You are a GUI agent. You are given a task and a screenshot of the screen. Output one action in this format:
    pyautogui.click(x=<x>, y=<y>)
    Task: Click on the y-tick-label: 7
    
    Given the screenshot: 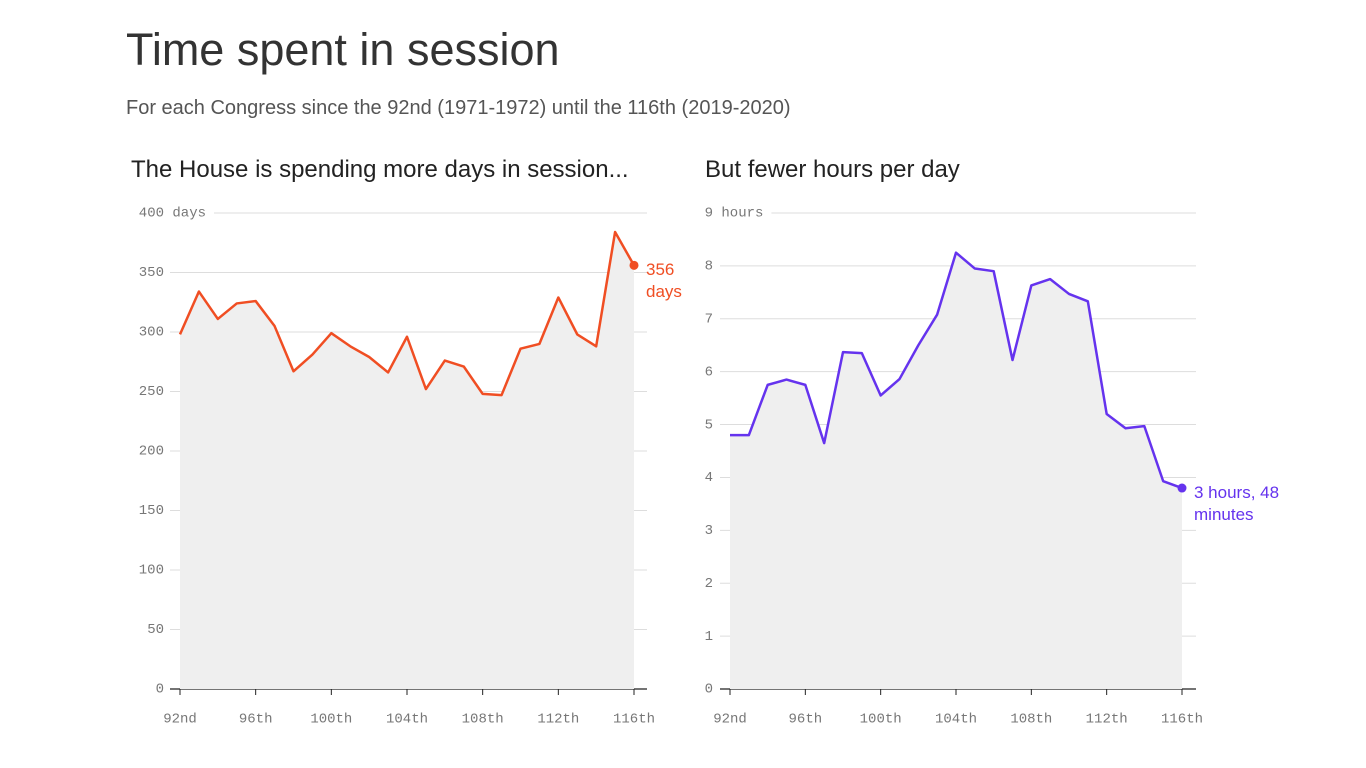 What is the action you would take?
    pyautogui.click(x=709, y=319)
    